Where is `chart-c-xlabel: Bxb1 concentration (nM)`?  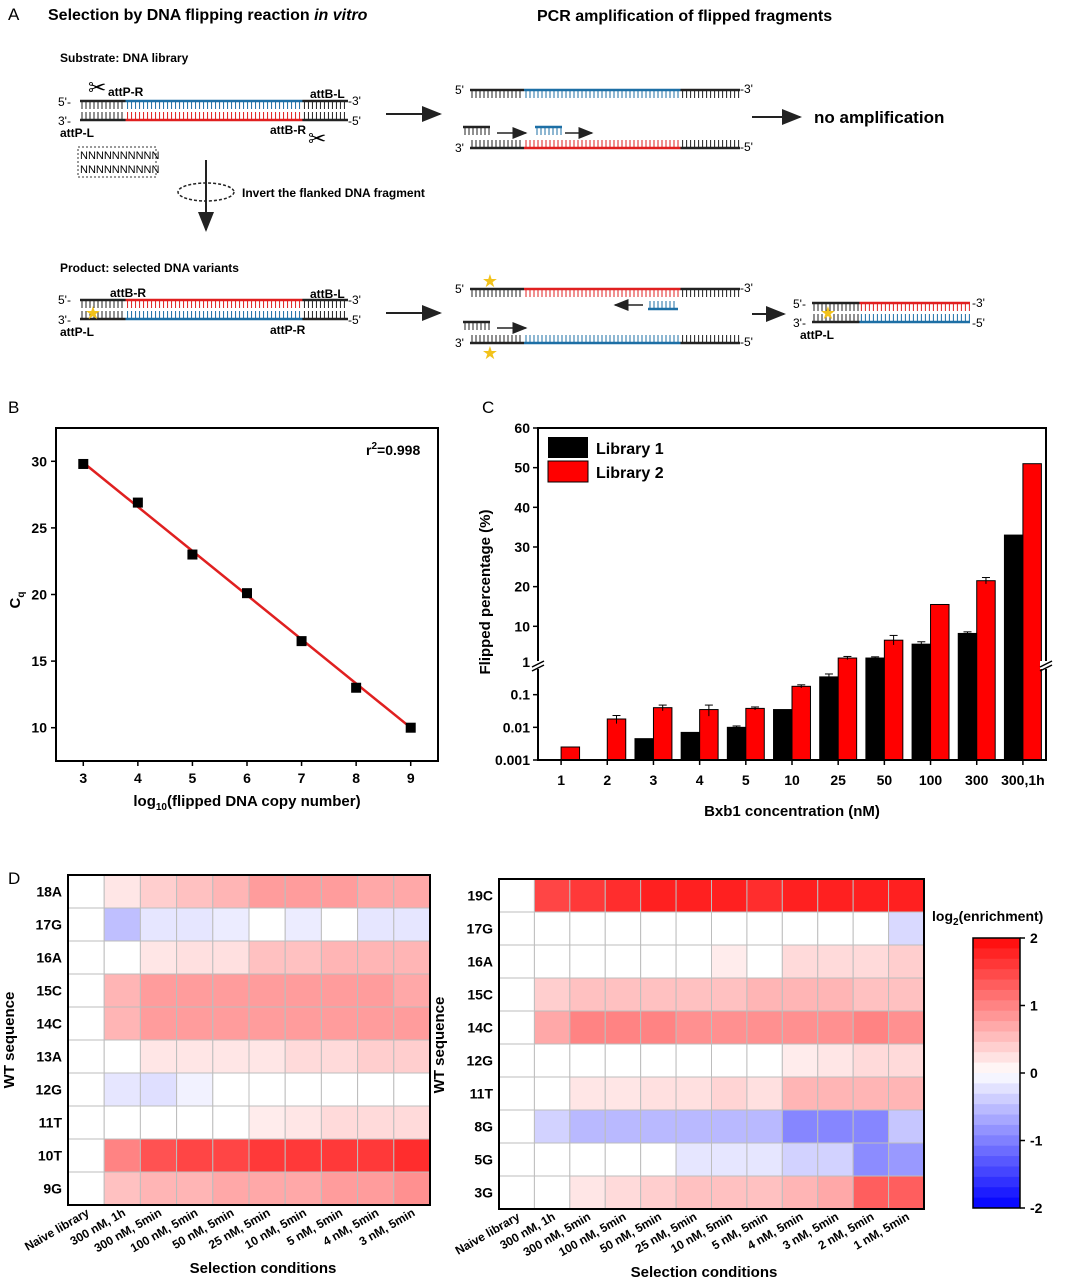
chart-c-xlabel: Bxb1 concentration (nM) is located at coordinates (792, 811).